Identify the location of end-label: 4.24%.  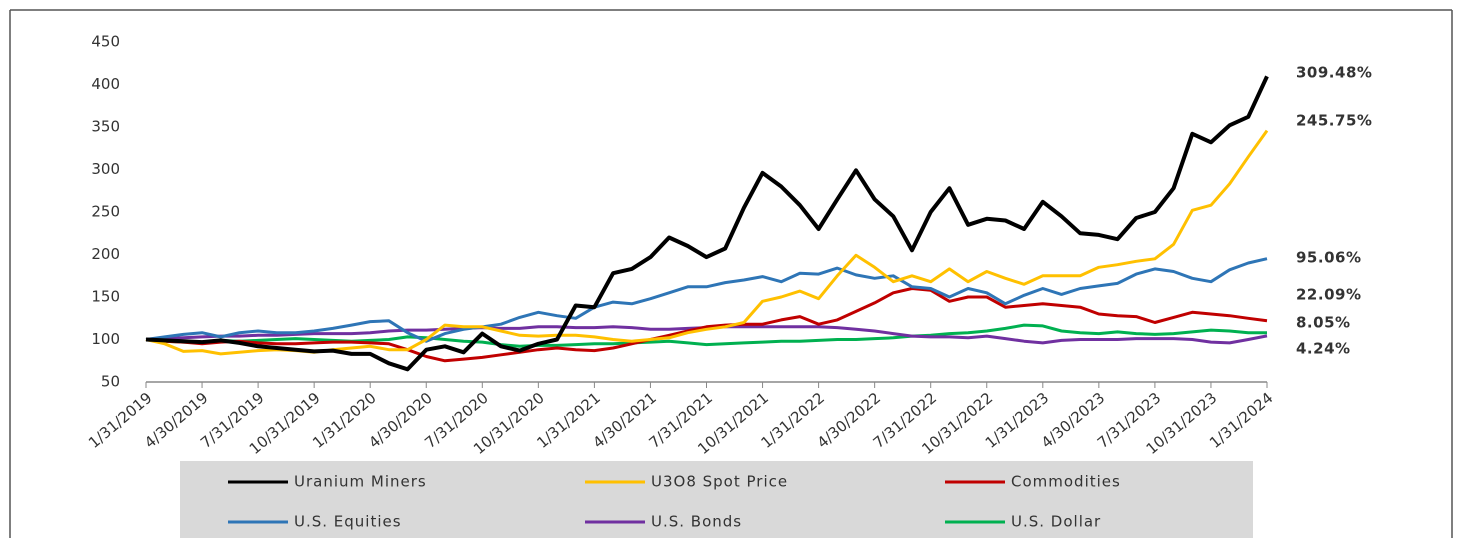
(1323, 349).